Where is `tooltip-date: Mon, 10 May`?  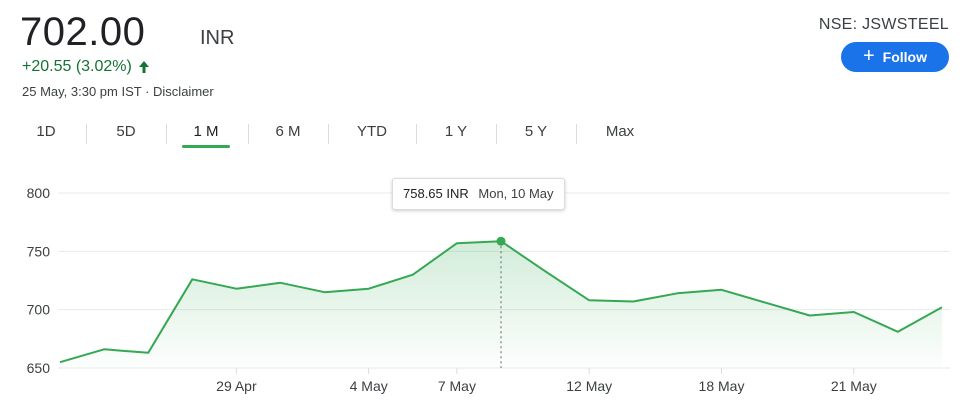
tooltip-date: Mon, 10 May is located at coordinates (516, 193).